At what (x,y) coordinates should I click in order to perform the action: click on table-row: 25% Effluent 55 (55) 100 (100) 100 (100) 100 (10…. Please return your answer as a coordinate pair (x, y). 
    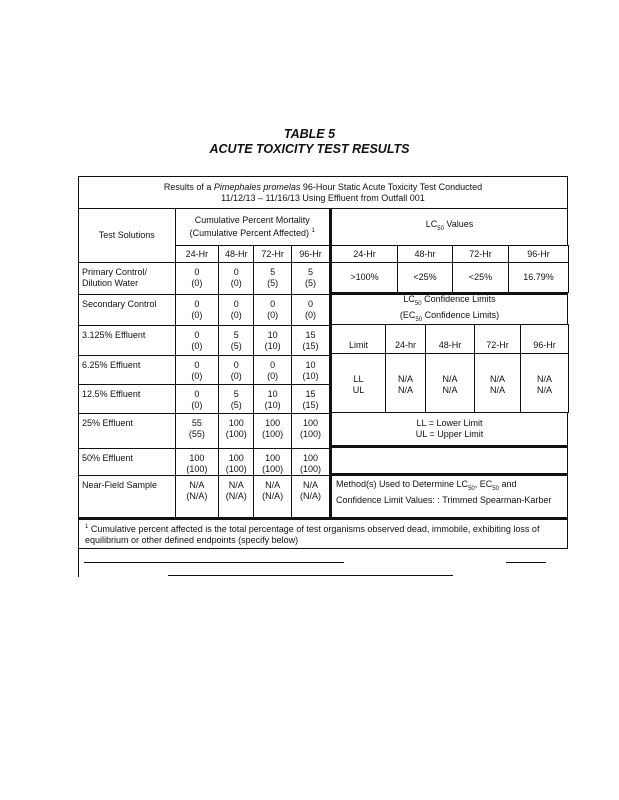
    Looking at the image, I should click on (204, 431).